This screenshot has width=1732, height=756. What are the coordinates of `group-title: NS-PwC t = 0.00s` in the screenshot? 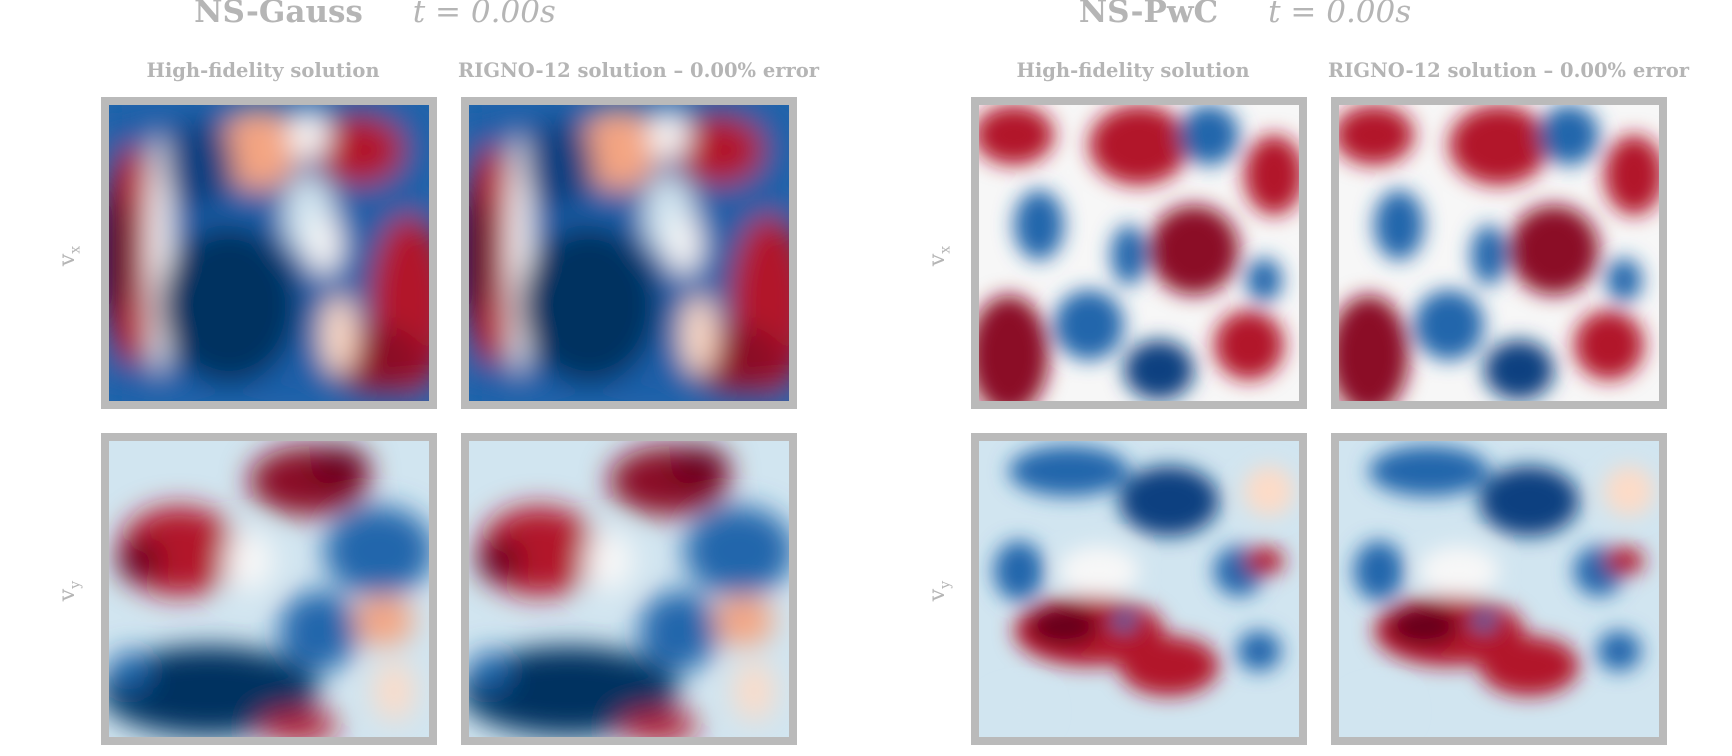 It's located at (1245, 17).